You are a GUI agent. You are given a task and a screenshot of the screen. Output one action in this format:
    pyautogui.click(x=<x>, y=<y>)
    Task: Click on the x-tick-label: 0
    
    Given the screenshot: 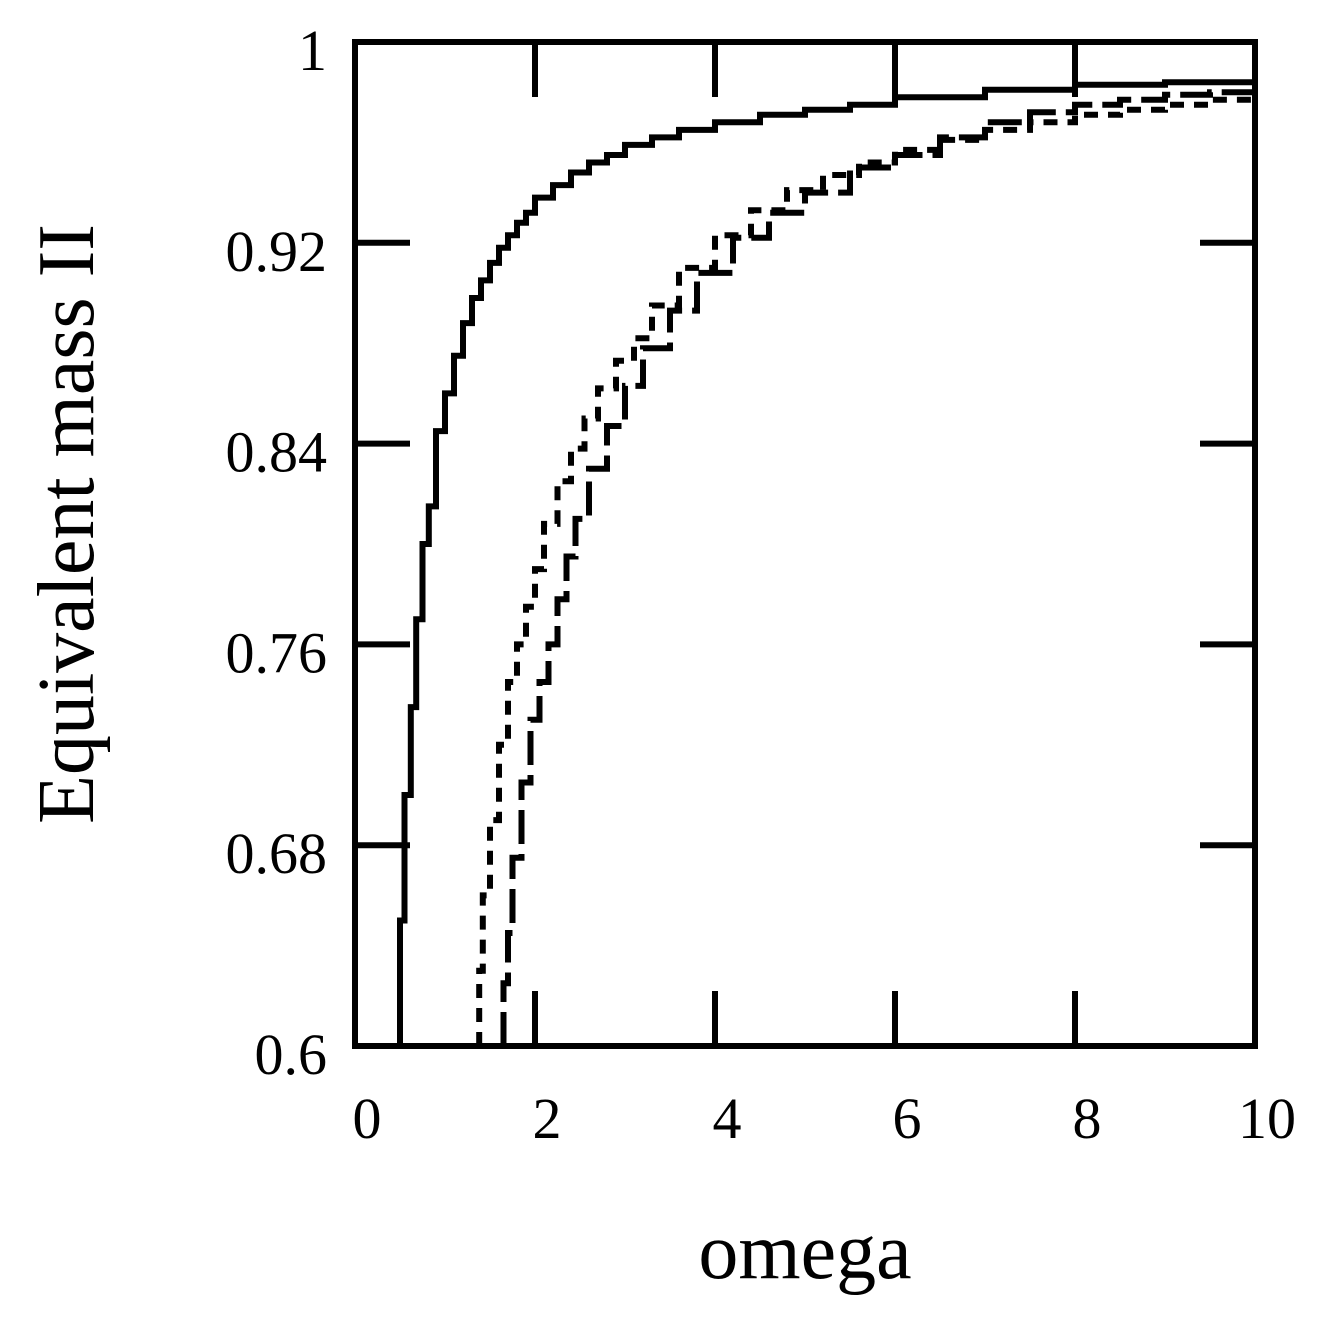 What is the action you would take?
    pyautogui.click(x=367, y=1118)
    